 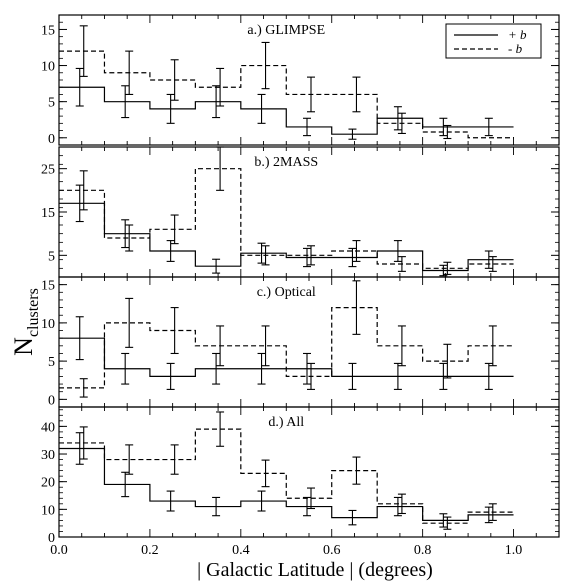 I want to click on y-tick-label: 25, so click(x=48, y=170).